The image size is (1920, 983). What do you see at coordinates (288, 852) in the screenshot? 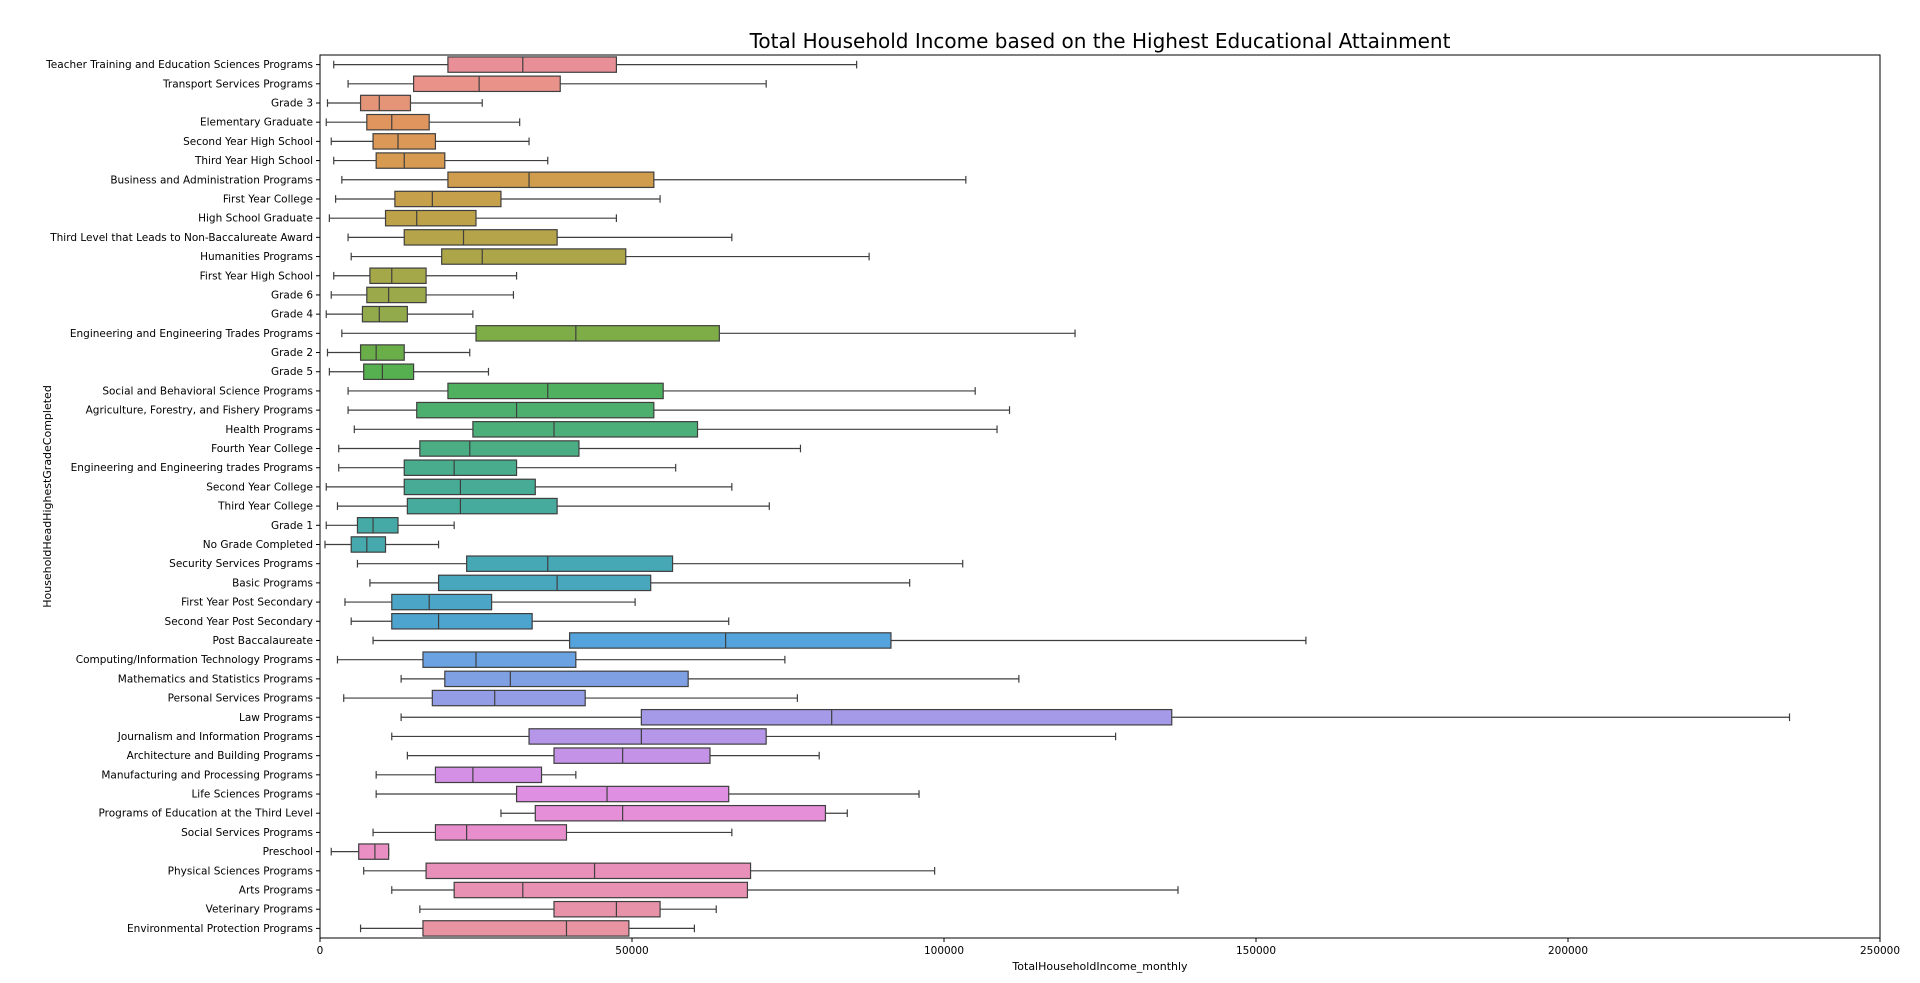
I see `y-tick-label: Preschool` at bounding box center [288, 852].